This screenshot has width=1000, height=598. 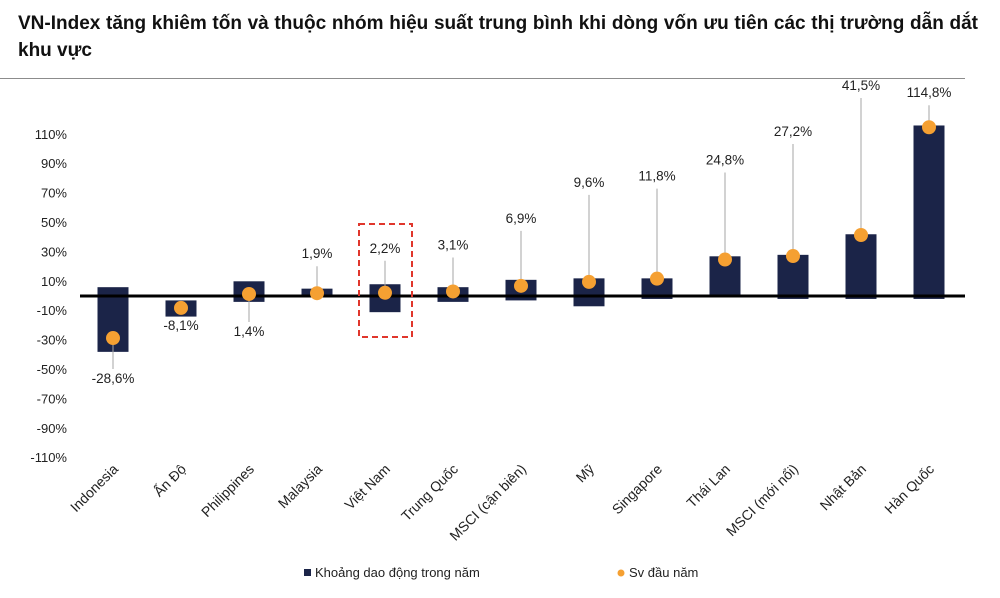 What do you see at coordinates (54, 281) in the screenshot?
I see `y-tick-label: 10%` at bounding box center [54, 281].